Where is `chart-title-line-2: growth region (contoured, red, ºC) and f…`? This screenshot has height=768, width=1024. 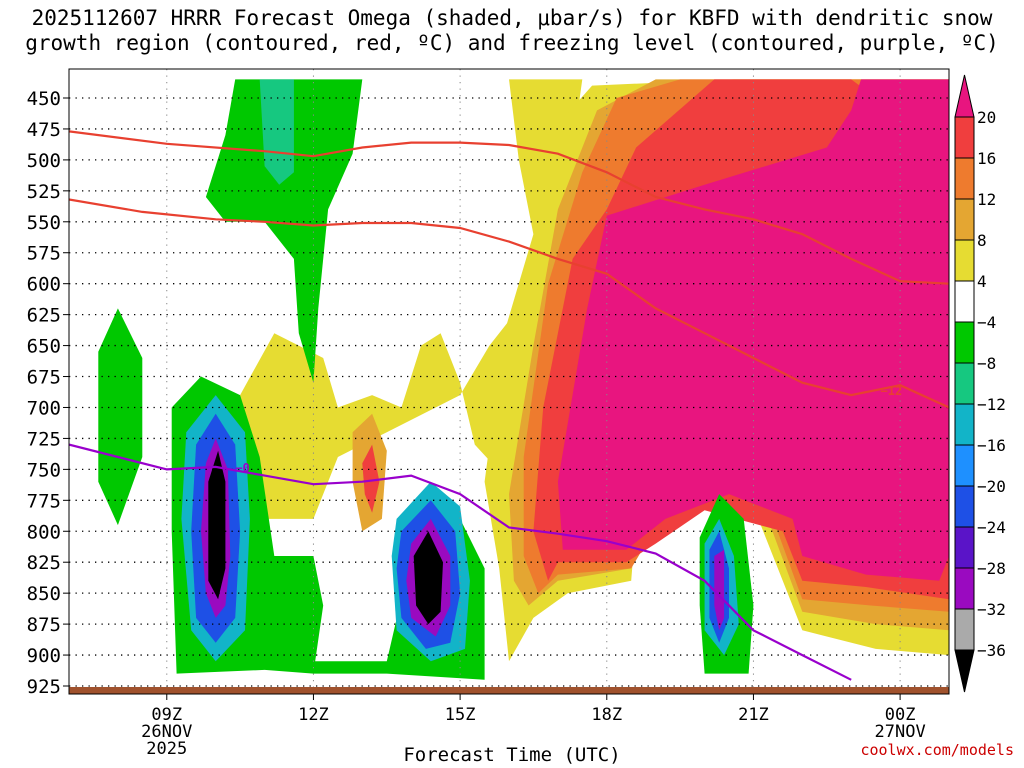 chart-title-line-2: growth region (contoured, red, ºC) and f… is located at coordinates (512, 43).